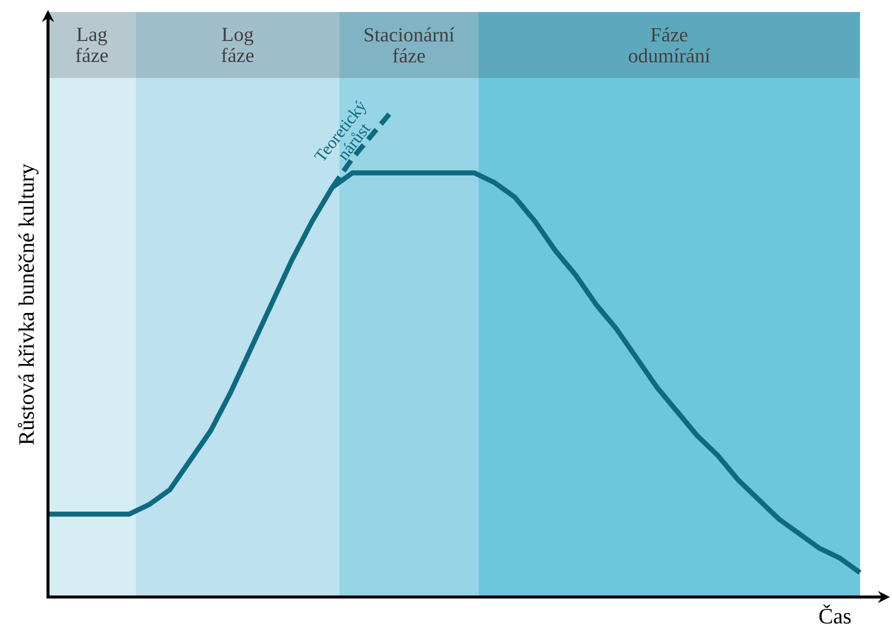 Image resolution: width=892 pixels, height=632 pixels. Describe the element at coordinates (409, 45) in the screenshot. I see `text: Stacionární fáze` at that location.